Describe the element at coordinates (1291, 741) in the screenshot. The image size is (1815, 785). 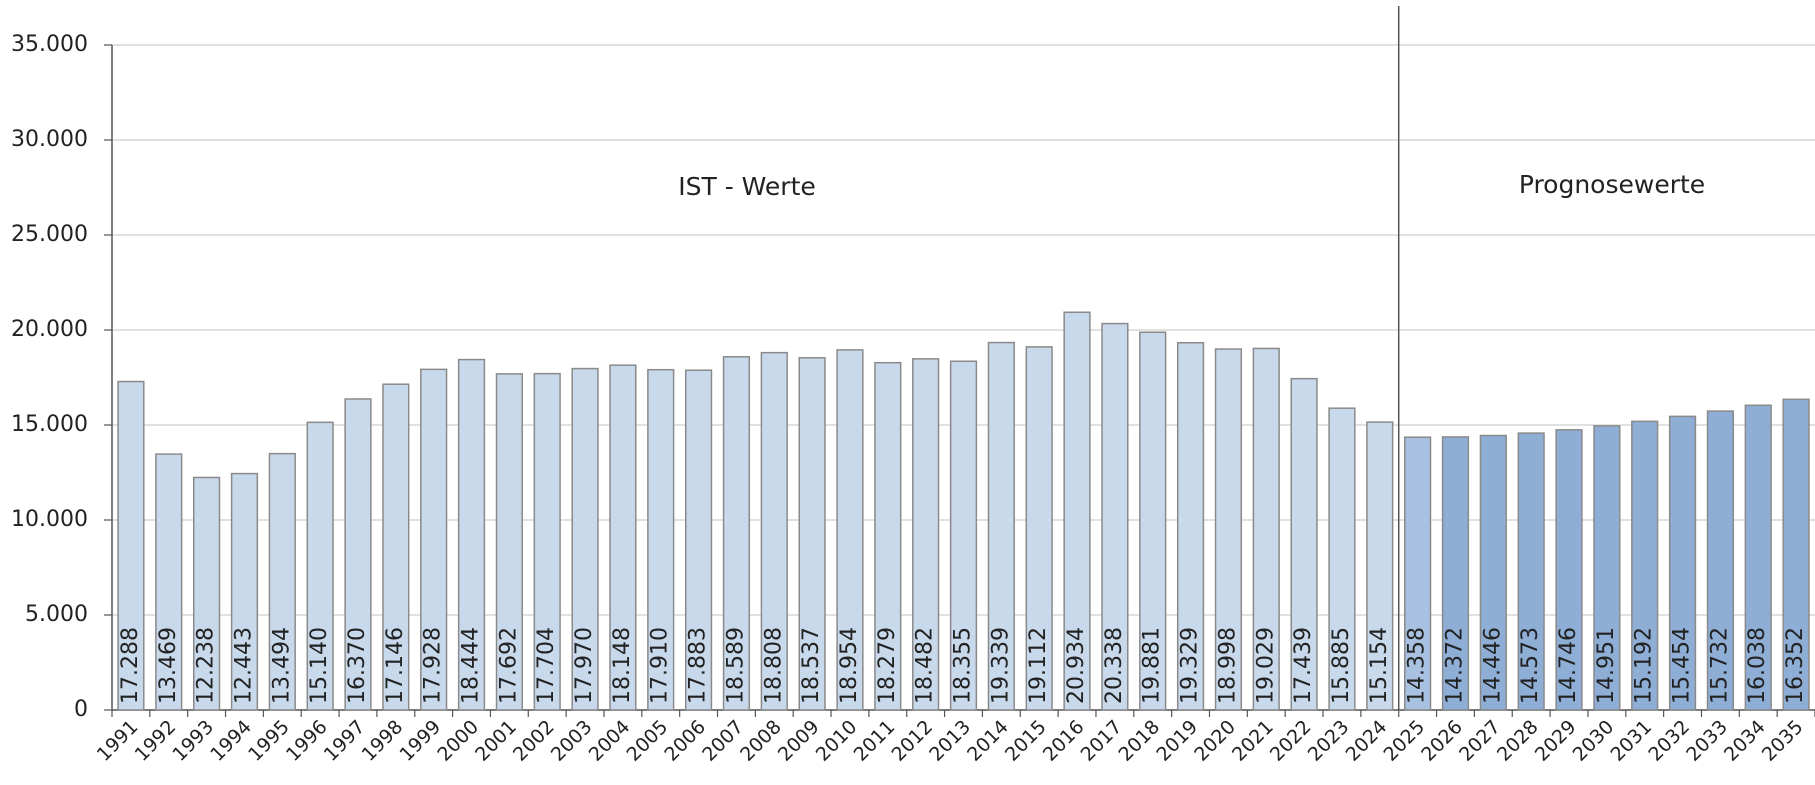
I see `x-tick-label: 2022` at that location.